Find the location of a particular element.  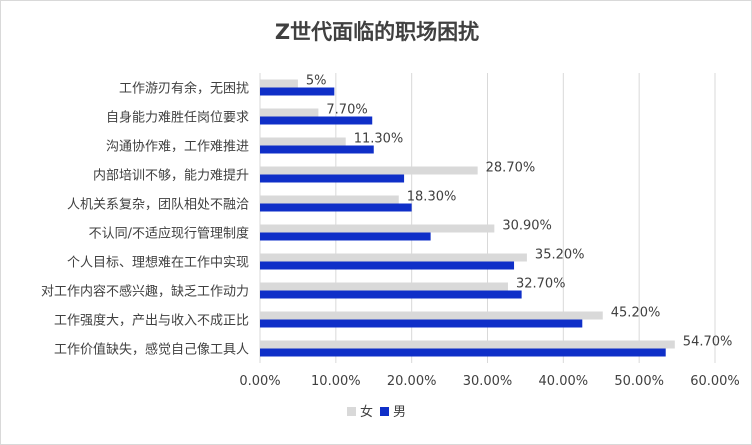

category-label: 自身能力难胜任岗位要求 is located at coordinates (177, 118).